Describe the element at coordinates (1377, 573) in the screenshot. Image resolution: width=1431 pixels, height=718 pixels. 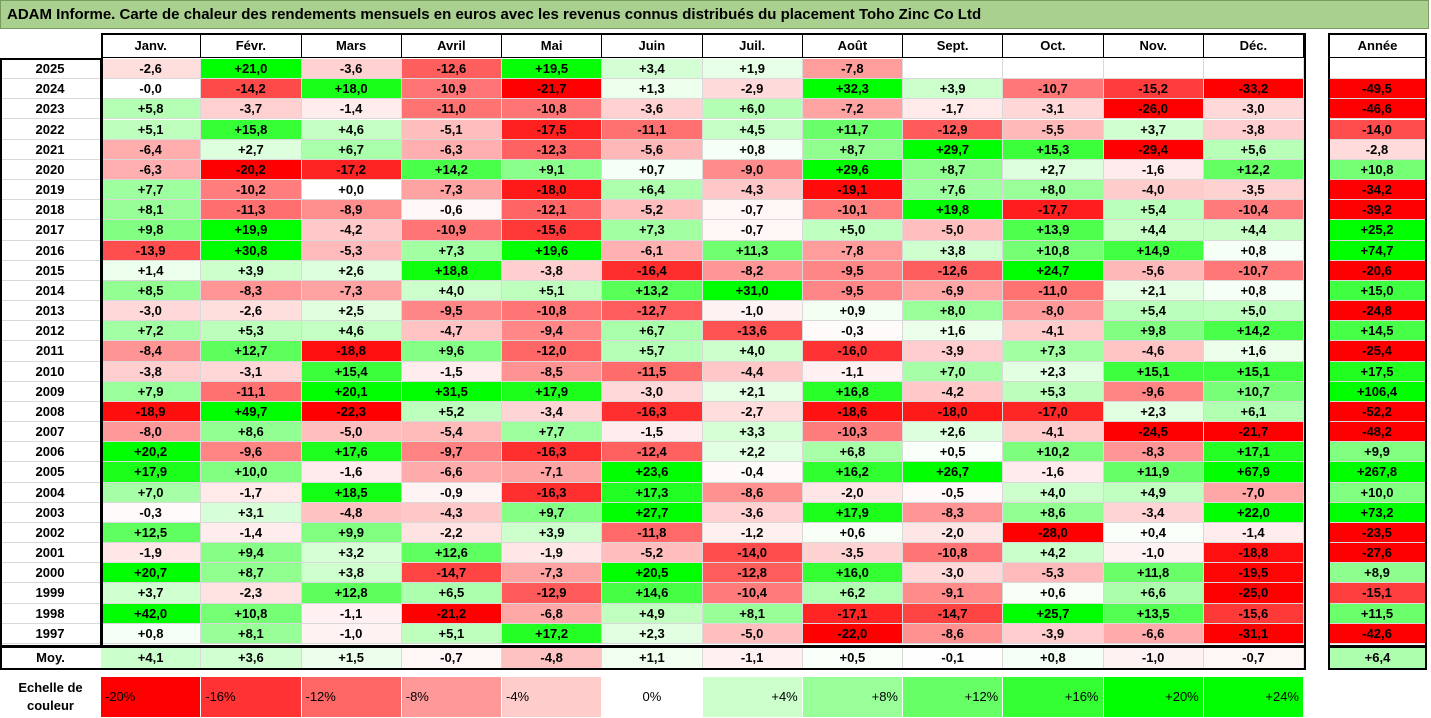
I see `annual-cell: +8,9` at that location.